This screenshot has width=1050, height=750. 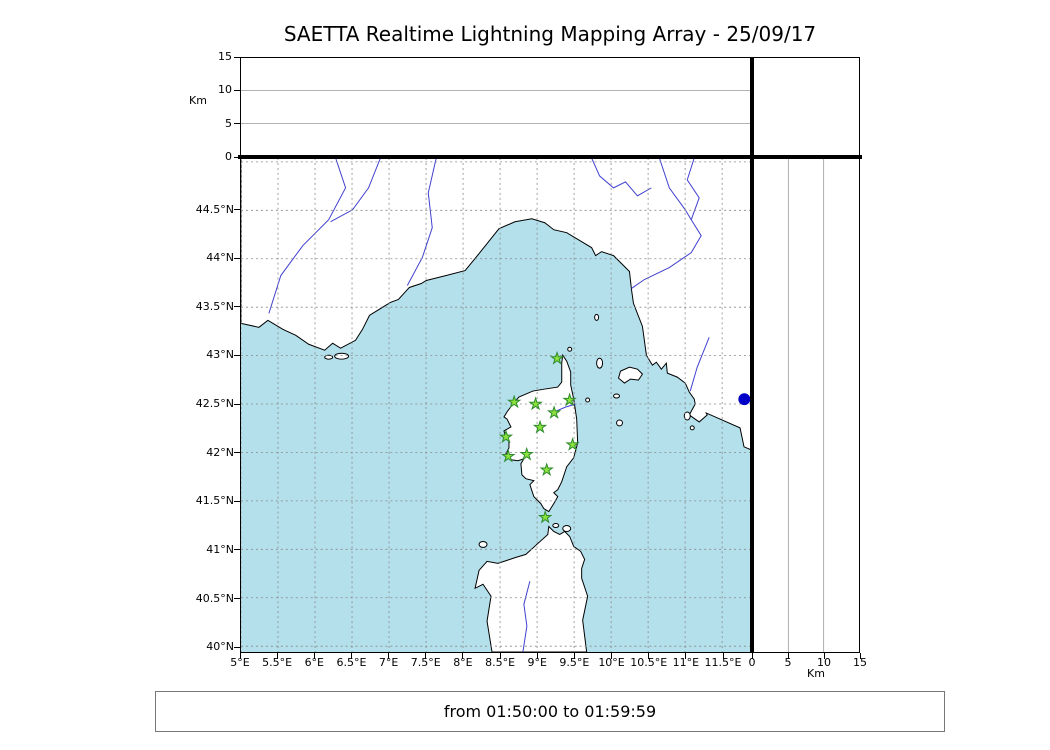 What do you see at coordinates (220, 355) in the screenshot?
I see `lat-tick-label: 43°N` at bounding box center [220, 355].